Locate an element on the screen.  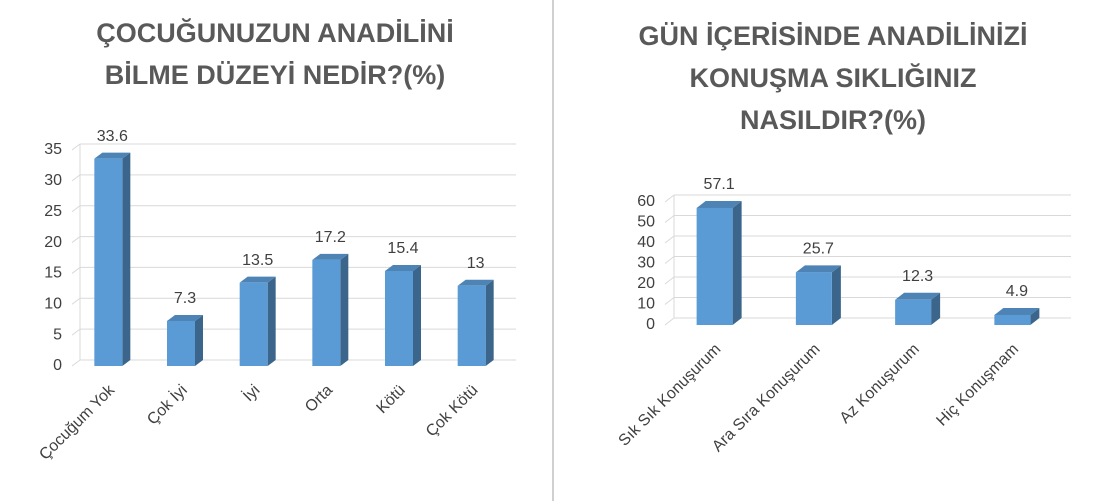
data-label: 7.3 is located at coordinates (185, 298).